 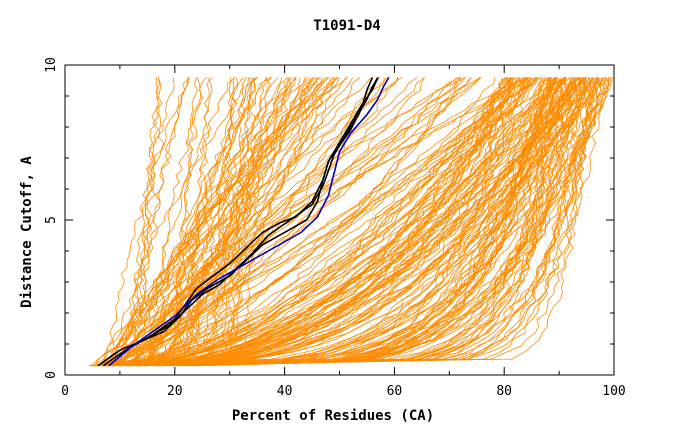 I want to click on y-tick-label: 5, so click(x=51, y=220).